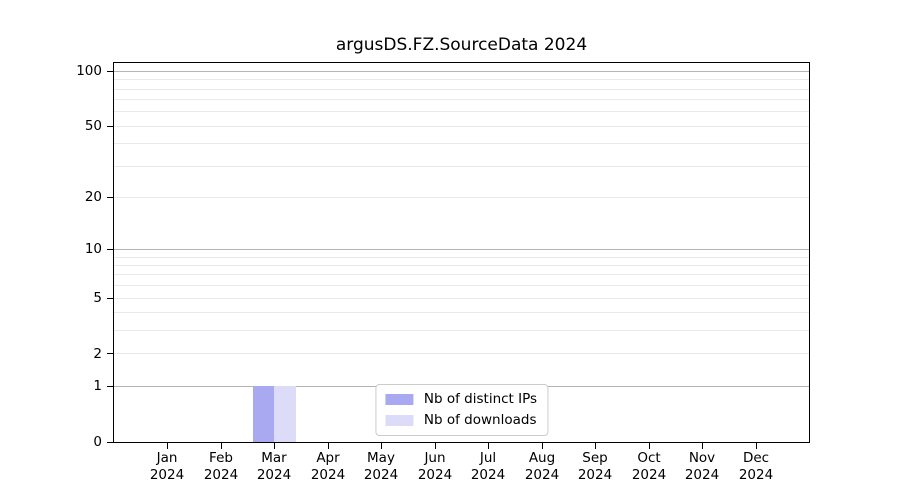  Describe the element at coordinates (97, 354) in the screenshot. I see `y-tick-label-2: 2` at that location.